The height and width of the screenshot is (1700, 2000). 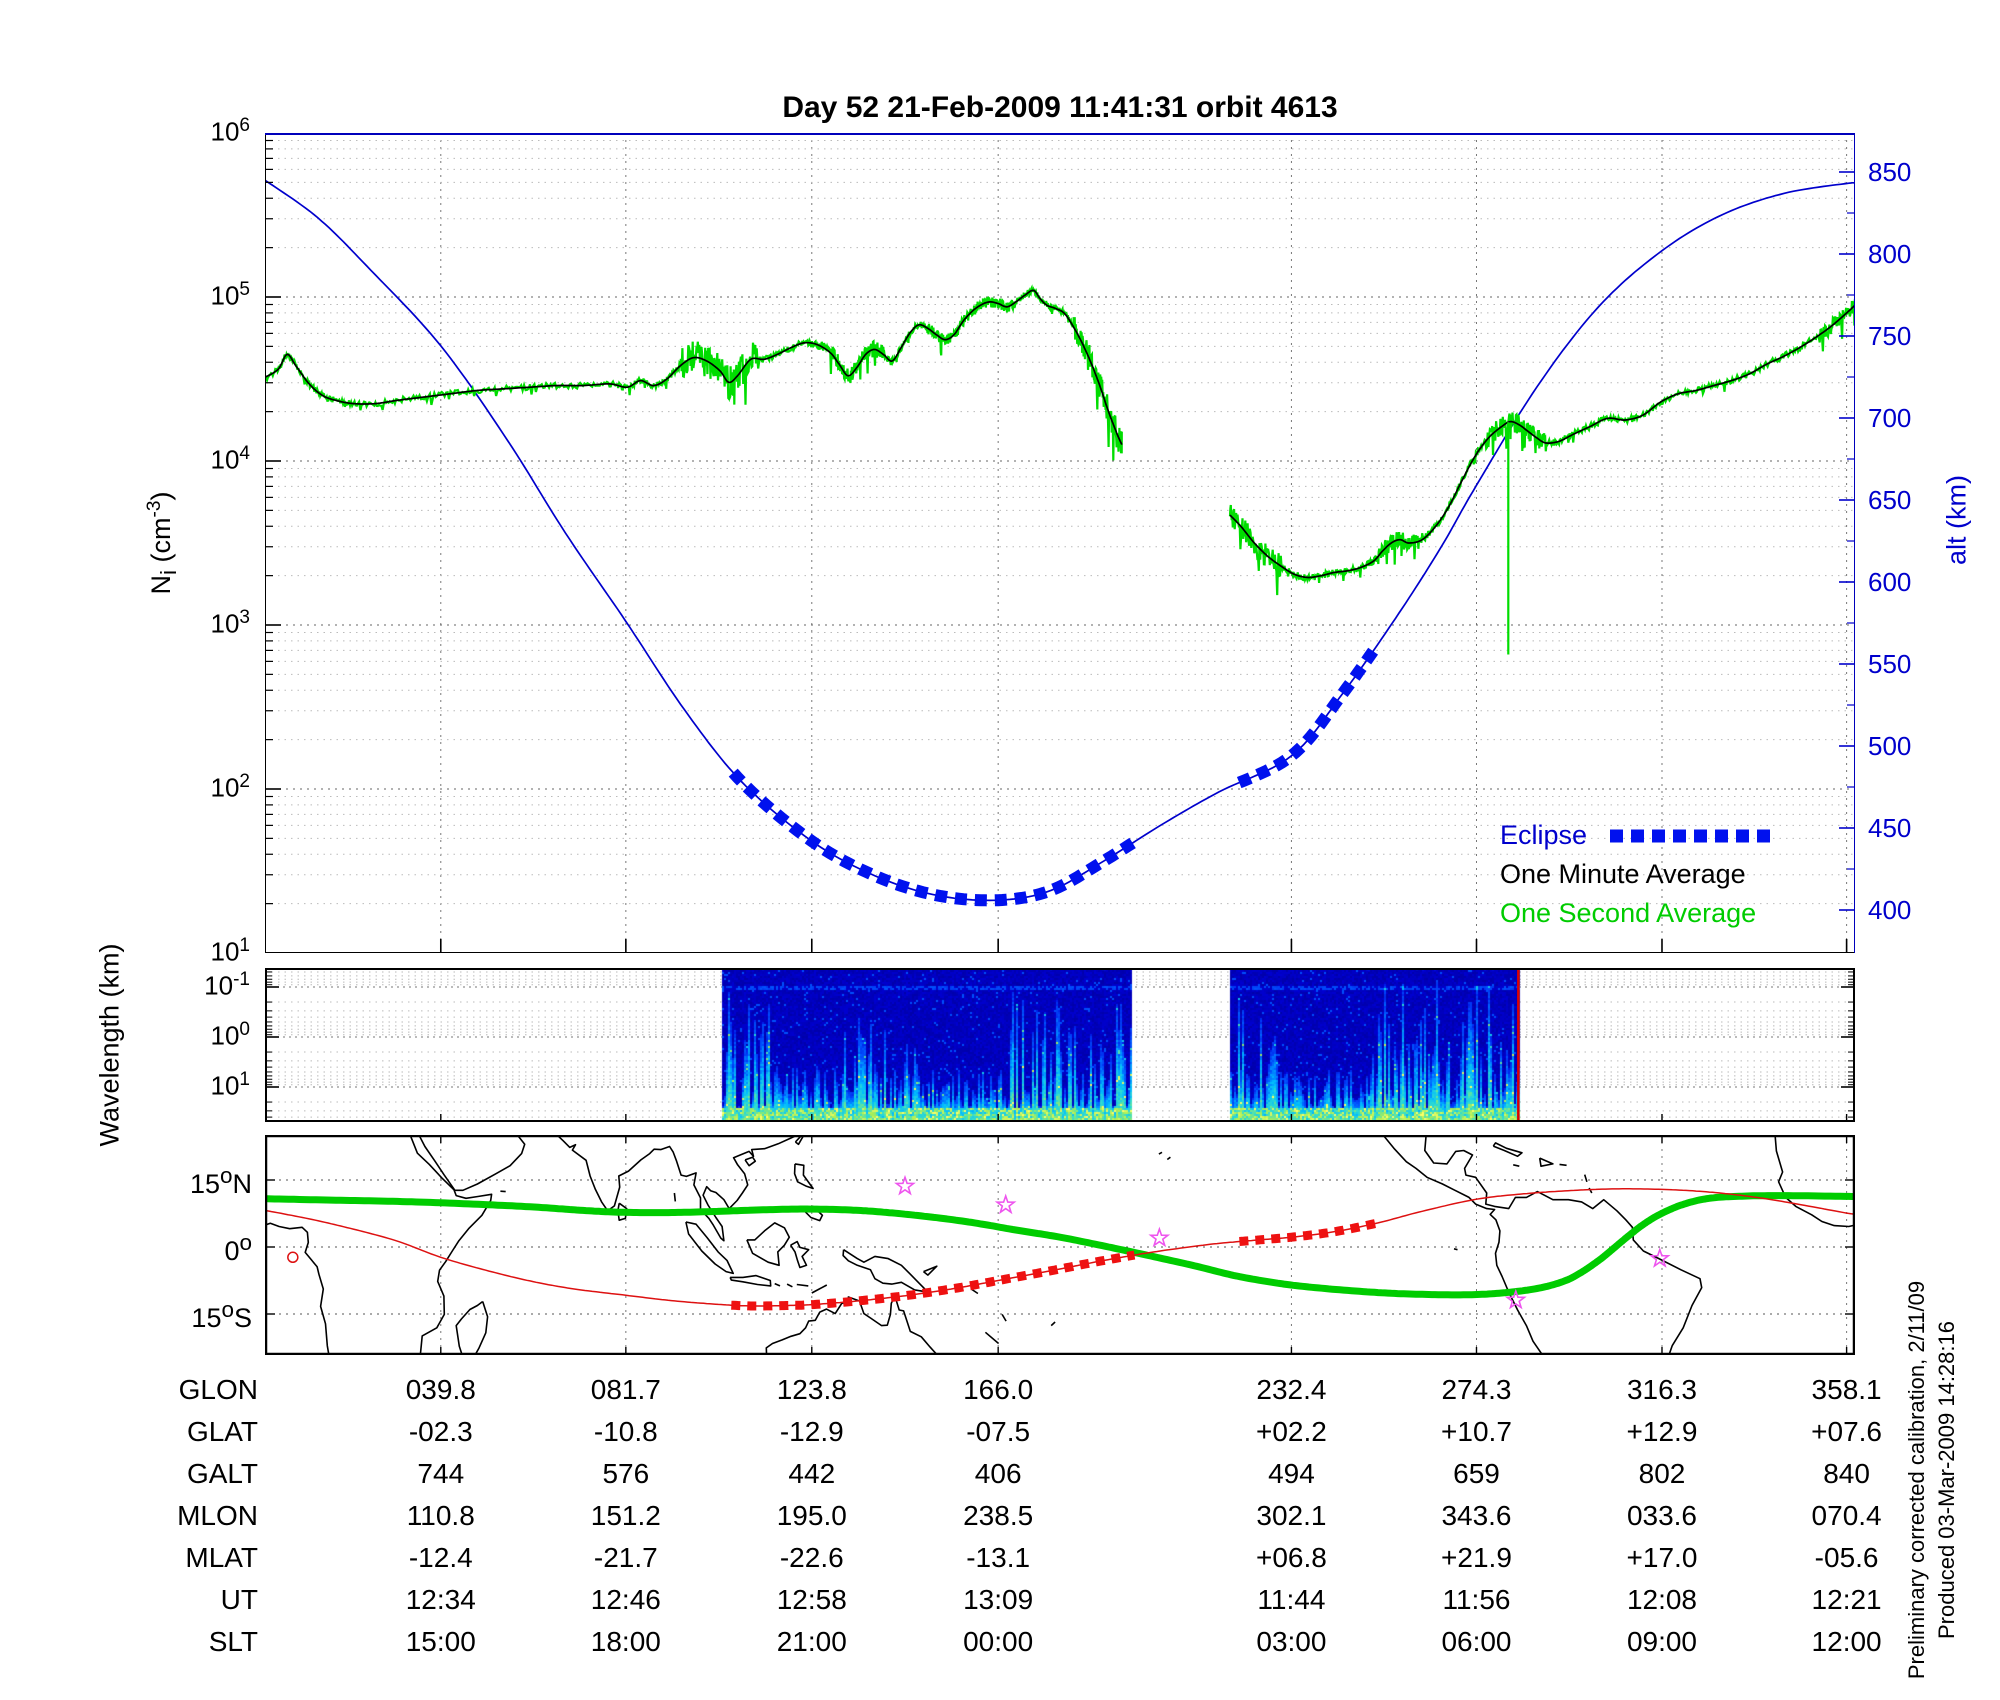 I want to click on table-row-label: GLAT, so click(x=222, y=1431).